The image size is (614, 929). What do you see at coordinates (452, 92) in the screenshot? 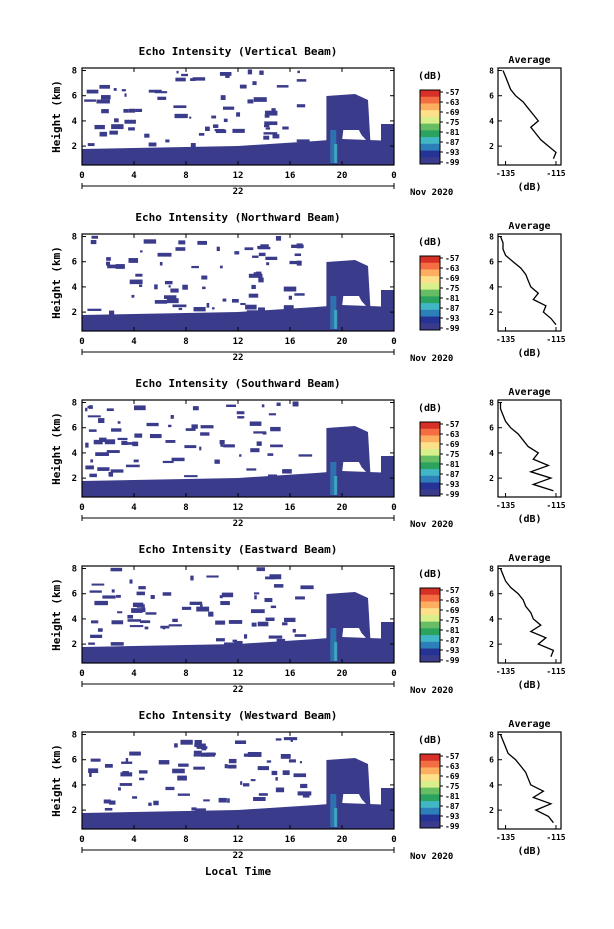
I see `colorbar-tick-label: -57` at bounding box center [452, 92].